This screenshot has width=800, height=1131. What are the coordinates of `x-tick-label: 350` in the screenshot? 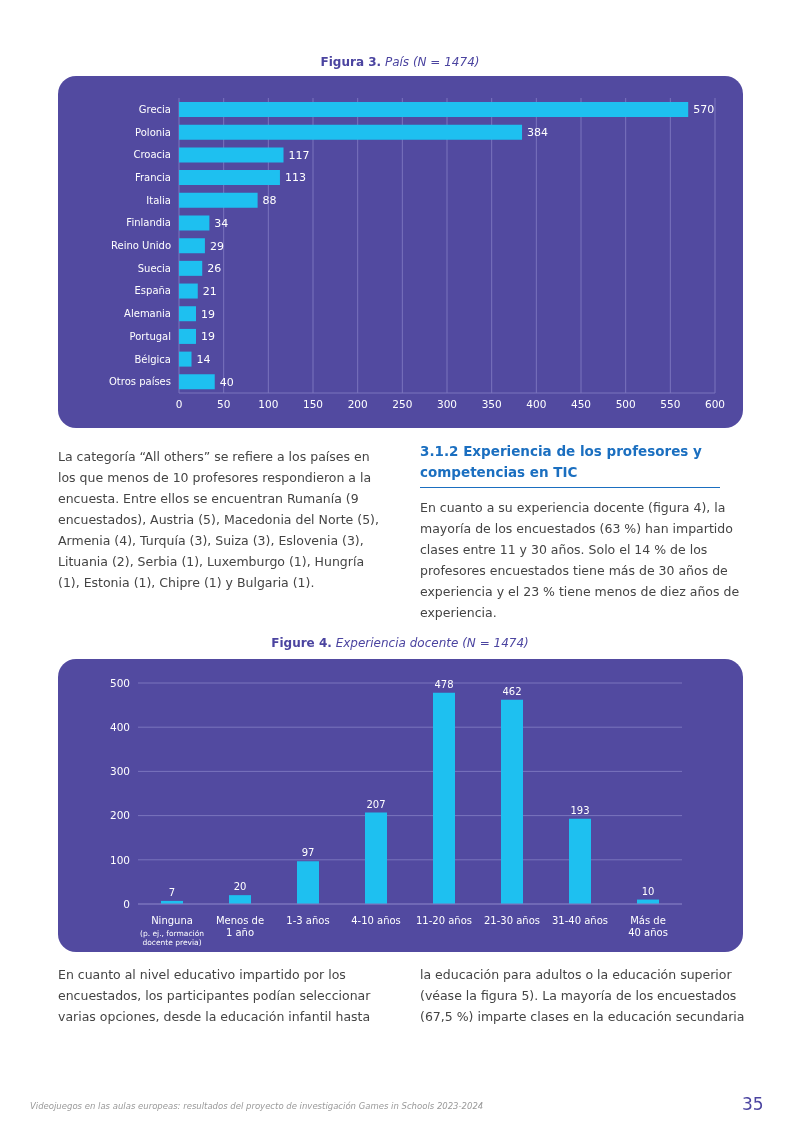 It's located at (491, 404).